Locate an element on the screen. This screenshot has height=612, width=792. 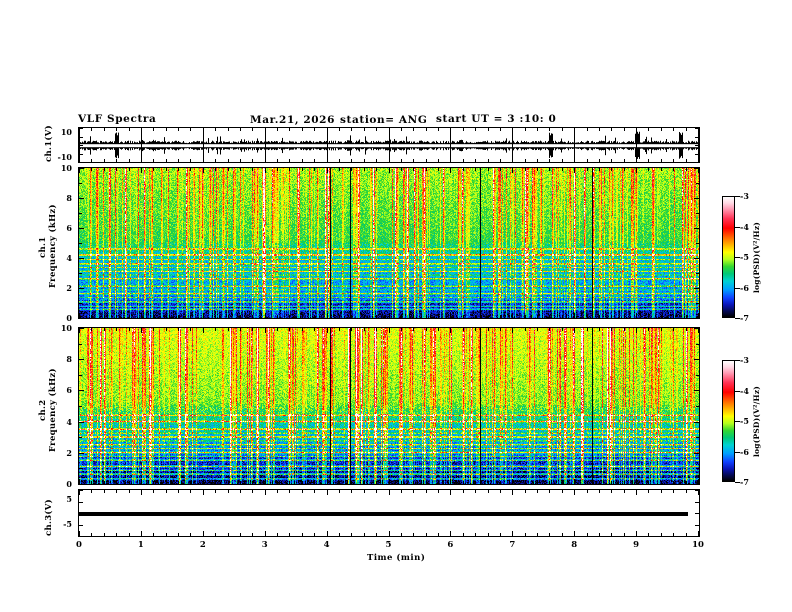
x-tick-label: 7 is located at coordinates (512, 545).